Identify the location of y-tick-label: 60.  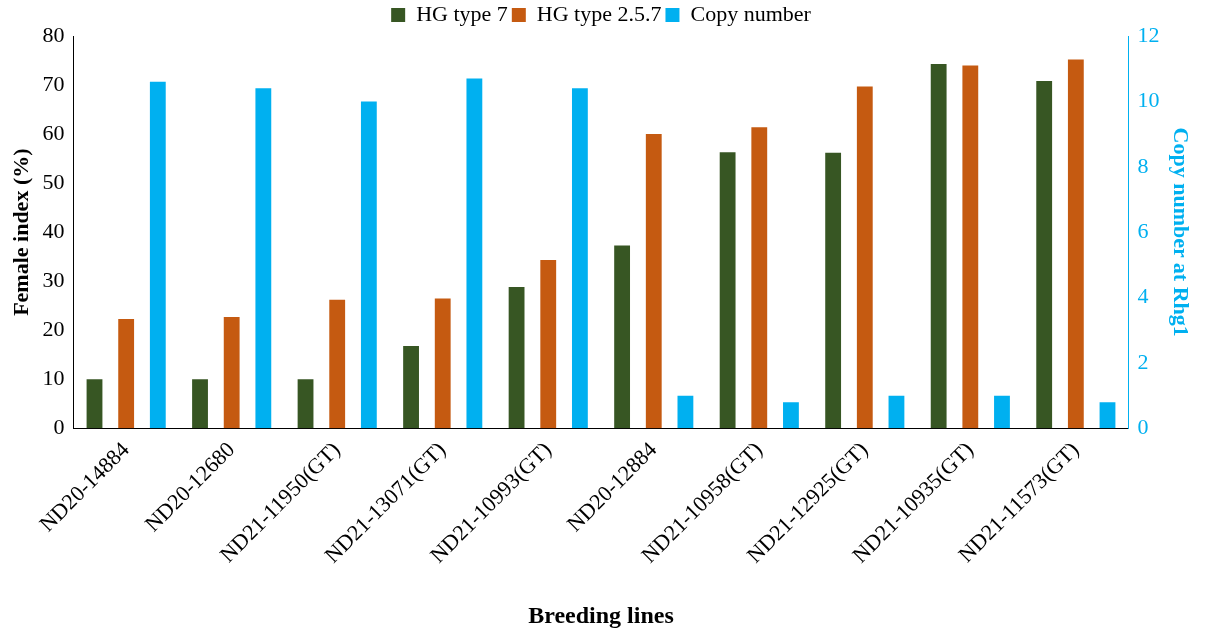
(53, 132).